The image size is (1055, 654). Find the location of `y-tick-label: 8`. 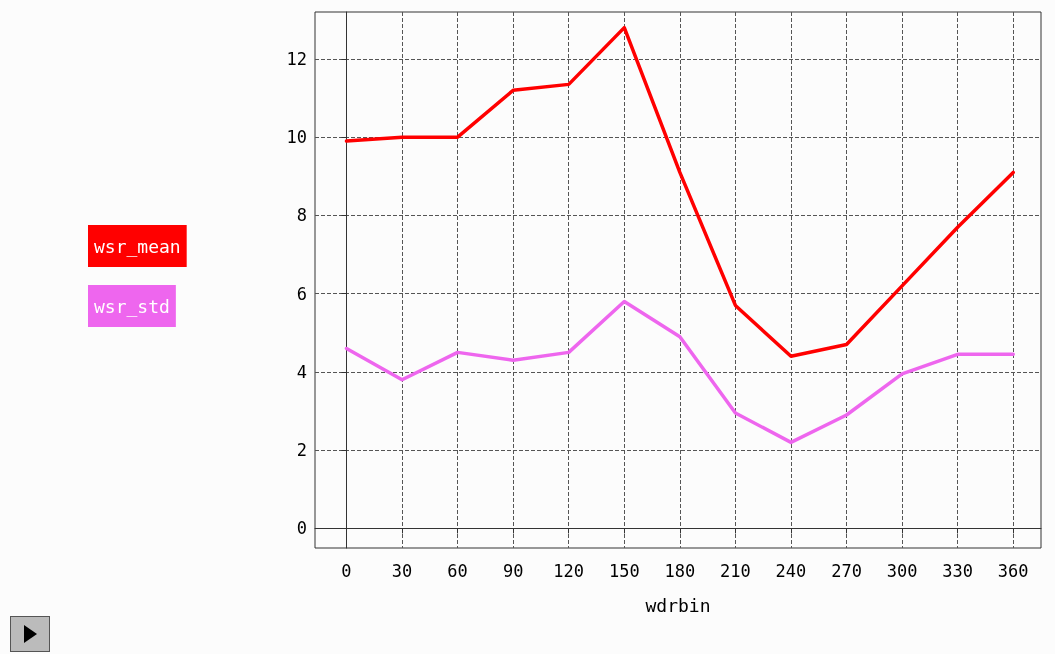

y-tick-label: 8 is located at coordinates (301, 215).